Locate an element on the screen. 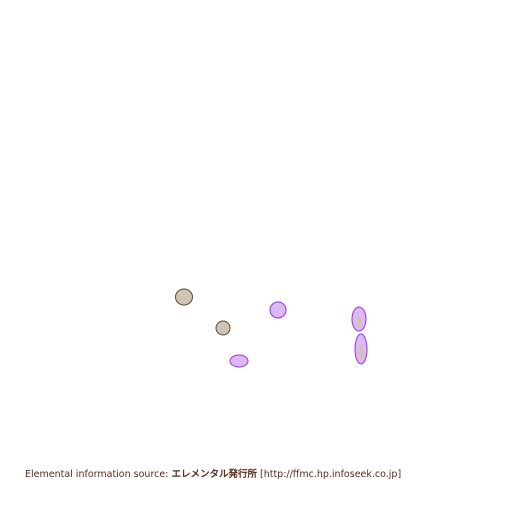 This screenshot has height=512, width=512. publisher: エレメンタル発行所 is located at coordinates (214, 474).